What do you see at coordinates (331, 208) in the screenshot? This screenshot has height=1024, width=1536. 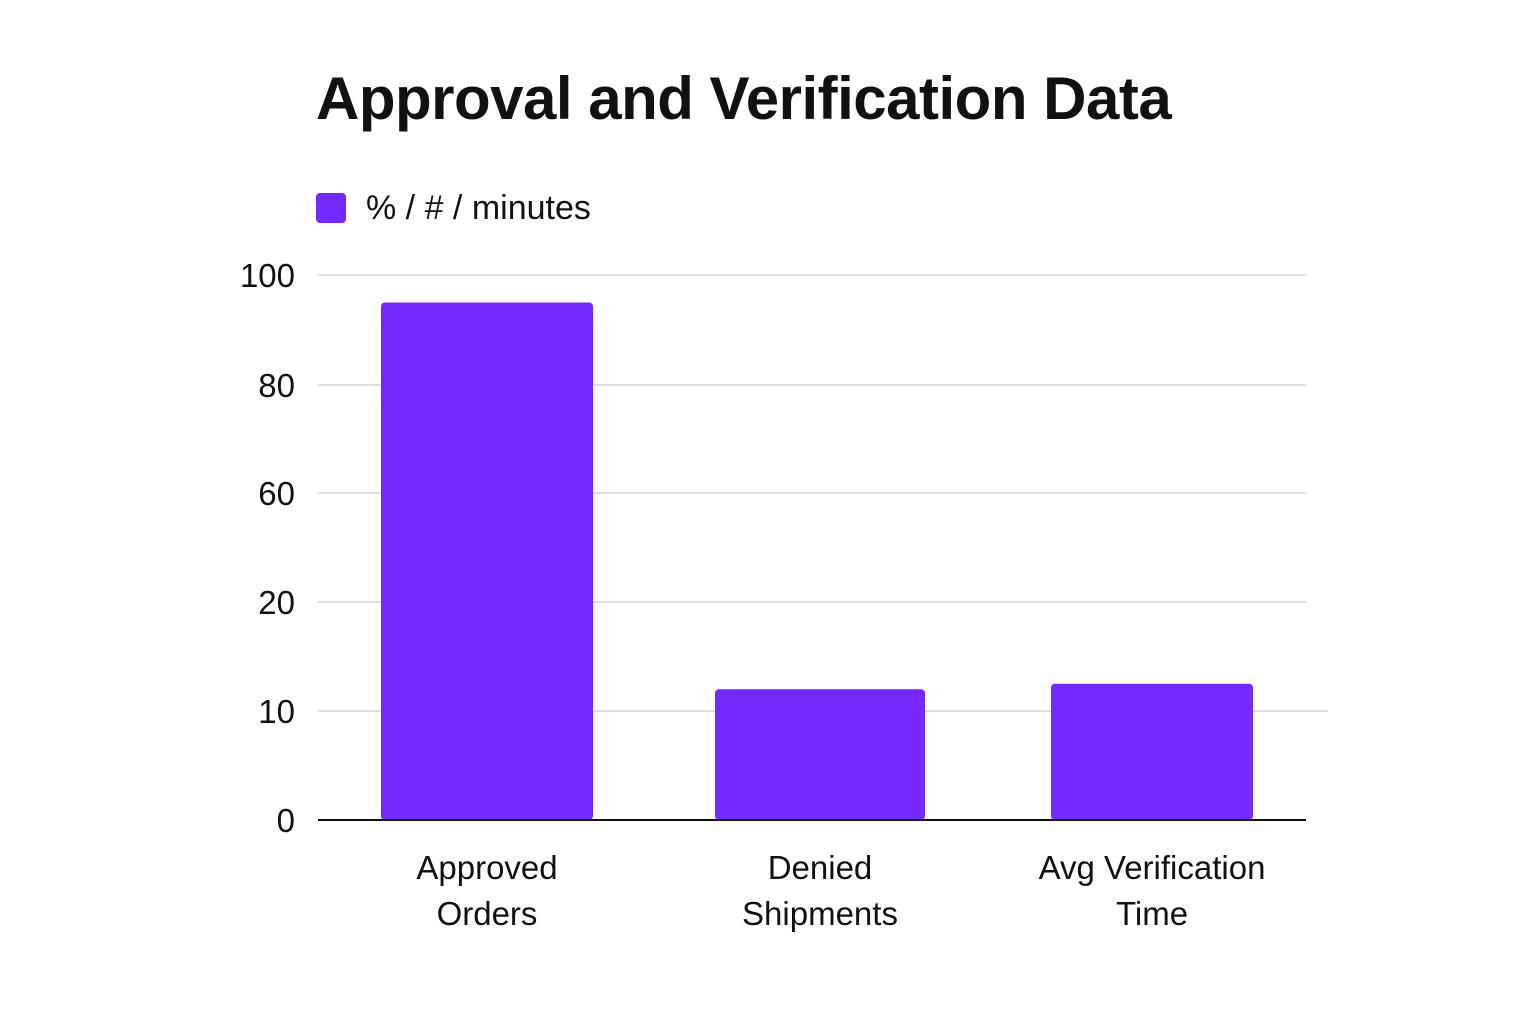 I see `legend-swatch` at bounding box center [331, 208].